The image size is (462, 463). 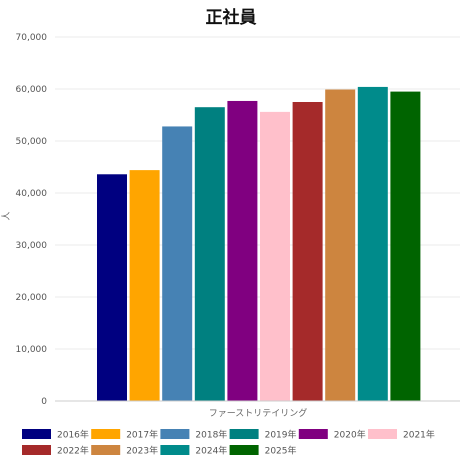 I want to click on bar-2021年, so click(x=275, y=256).